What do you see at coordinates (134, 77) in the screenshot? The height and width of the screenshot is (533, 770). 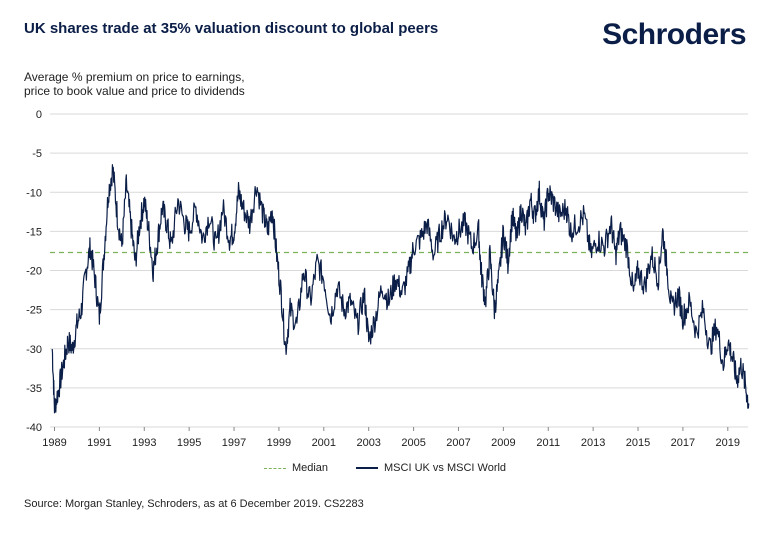 I see `subtitle-line-1: Average % premium on price to earnings,` at bounding box center [134, 77].